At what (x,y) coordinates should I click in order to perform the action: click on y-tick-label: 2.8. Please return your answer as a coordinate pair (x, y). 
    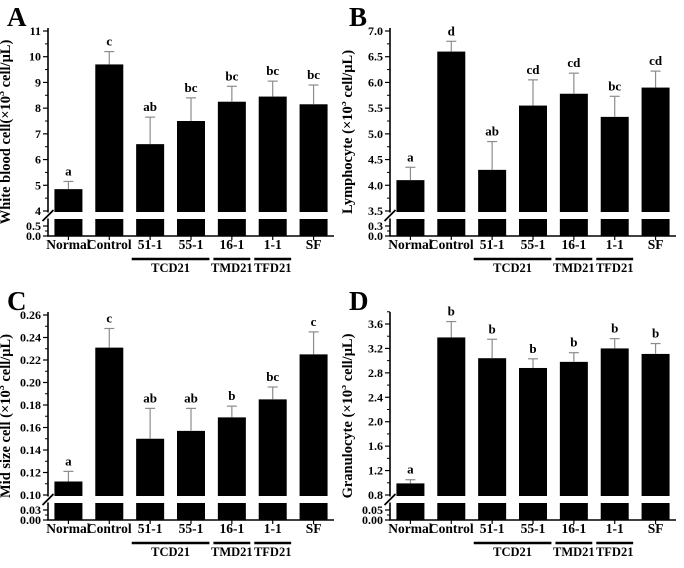
    Looking at the image, I should click on (375, 373).